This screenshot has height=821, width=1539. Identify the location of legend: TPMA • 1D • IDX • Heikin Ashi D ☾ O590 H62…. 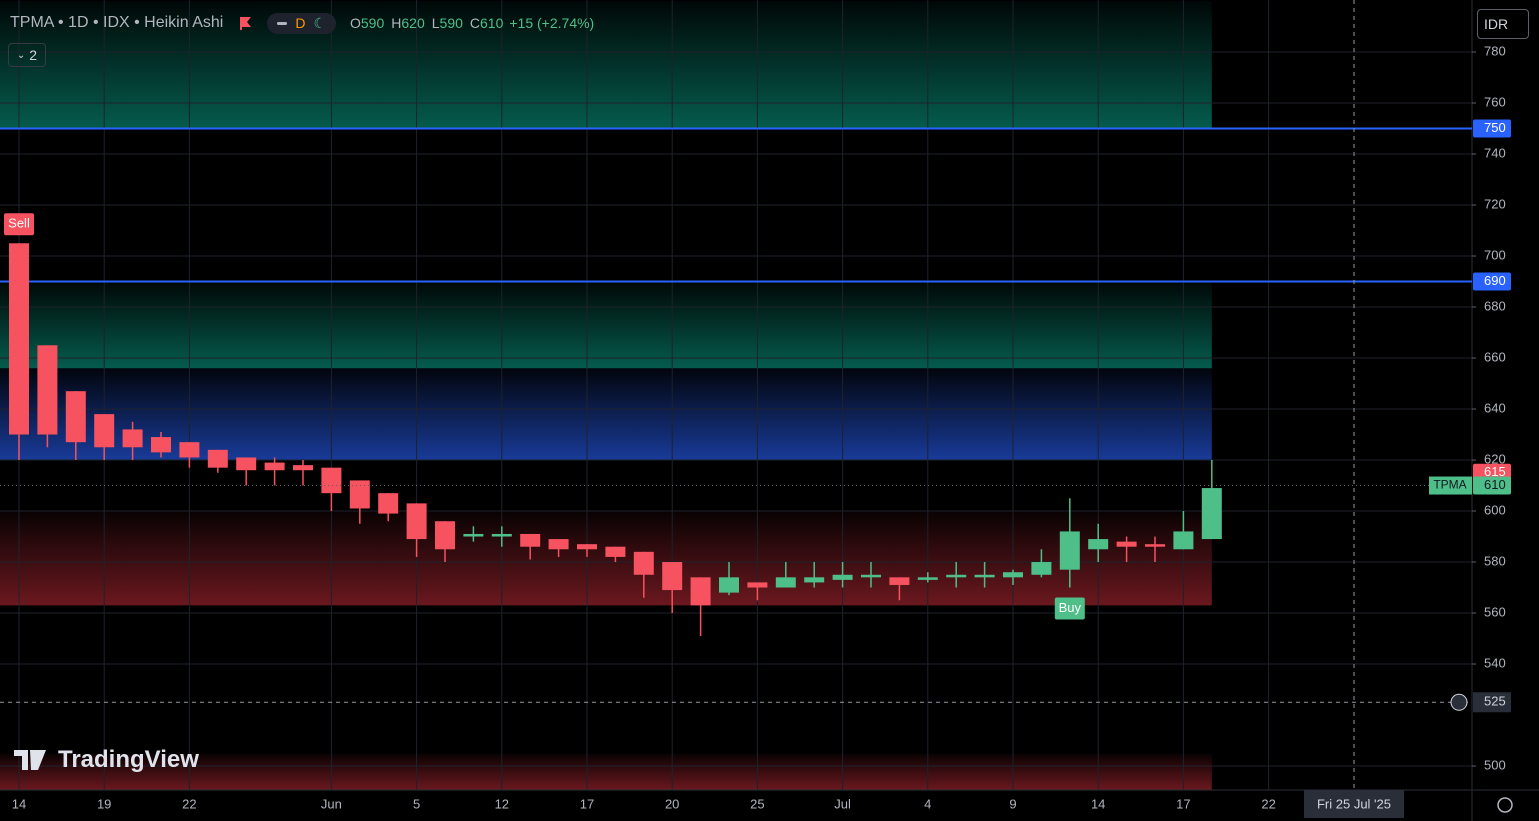
(302, 23).